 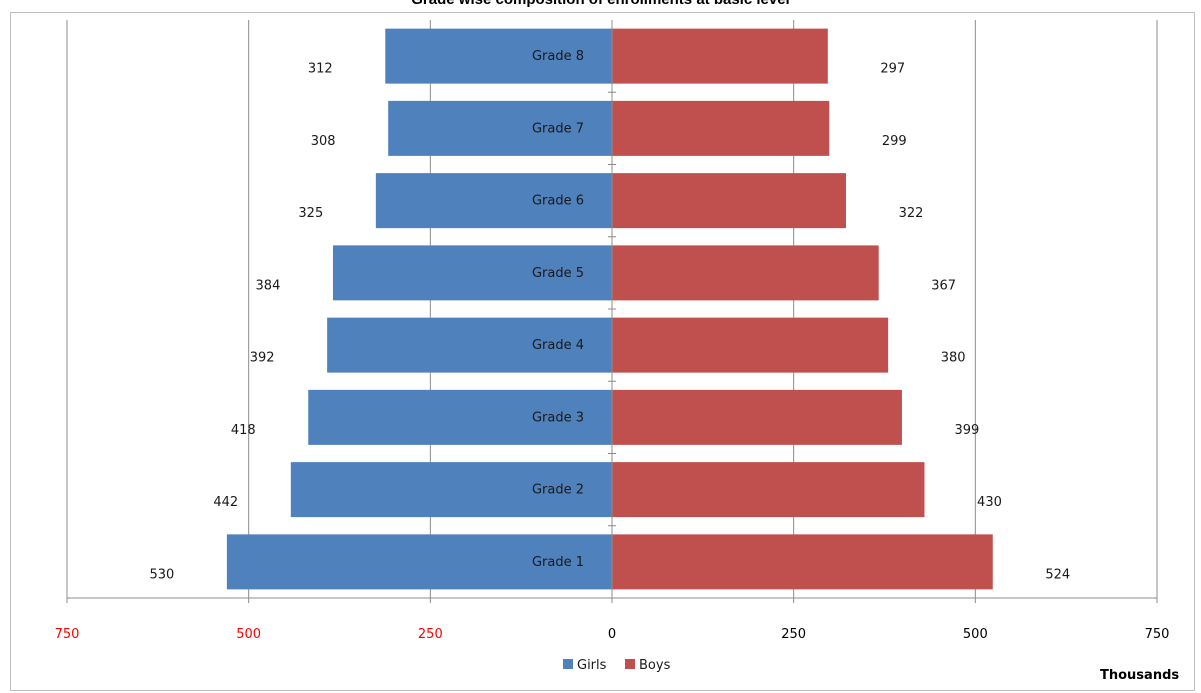 What do you see at coordinates (558, 345) in the screenshot?
I see `category-label: Grade 4` at bounding box center [558, 345].